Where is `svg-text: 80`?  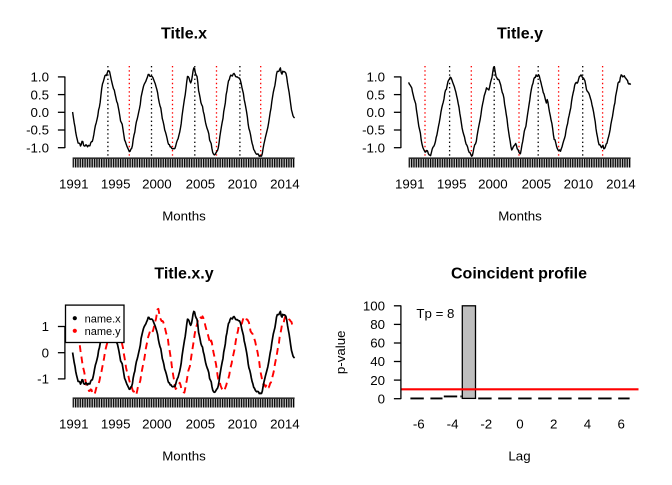 svg-text: 80 is located at coordinates (377, 324).